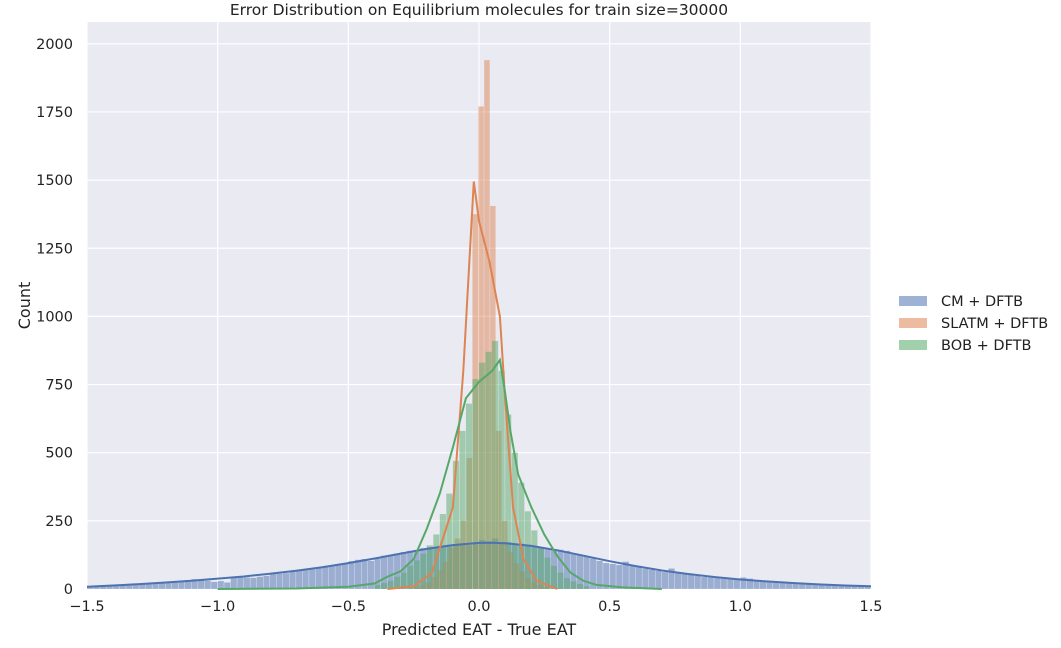 This screenshot has height=648, width=1061. Describe the element at coordinates (54, 181) in the screenshot. I see `y-tick-label: 1500` at that location.